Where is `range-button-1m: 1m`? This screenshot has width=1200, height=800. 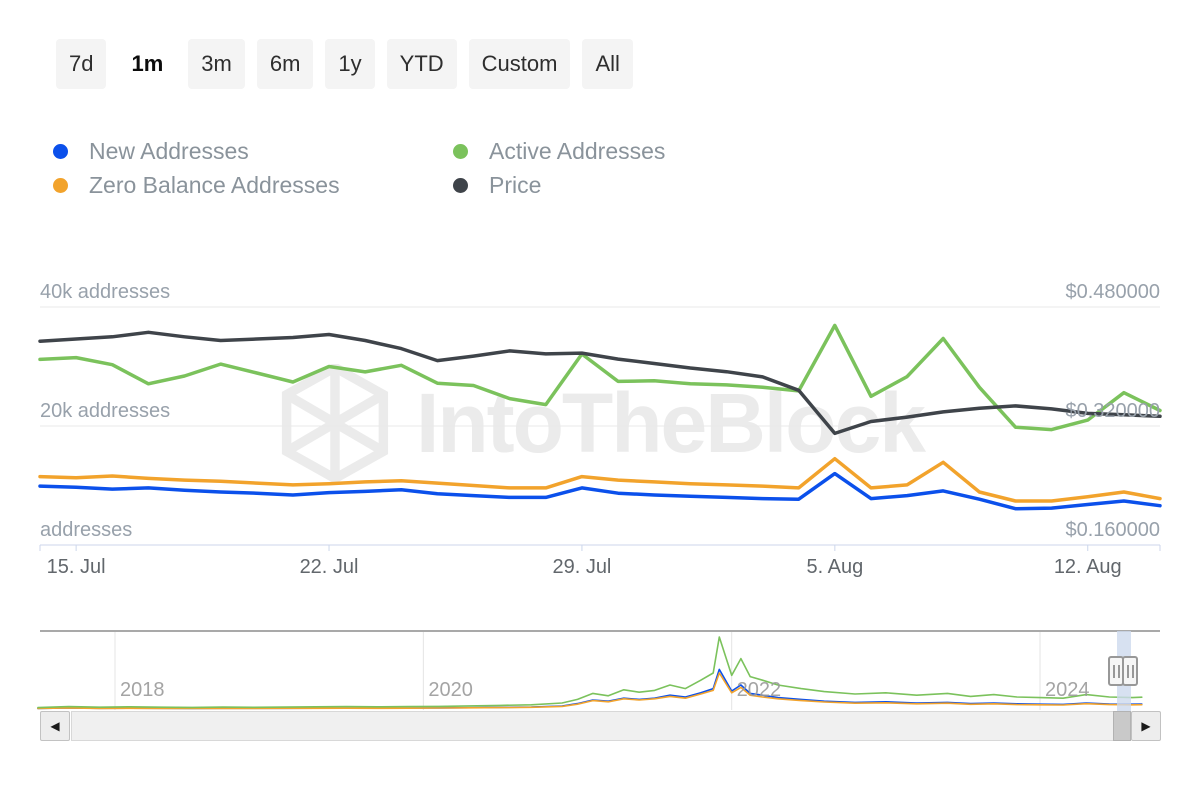
range-button-1m: 1m is located at coordinates (147, 64).